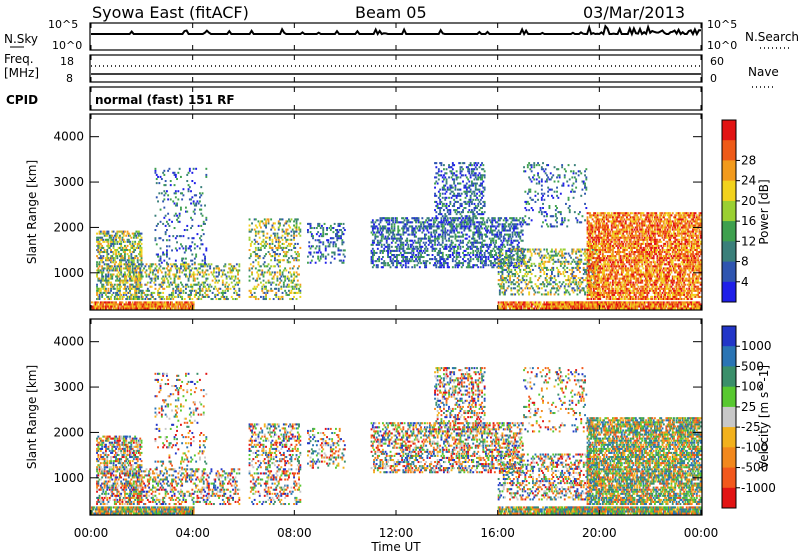 Image resolution: width=800 pixels, height=554 pixels. What do you see at coordinates (282, 250) in the screenshot?
I see `power-cell-2080` at bounding box center [282, 250].